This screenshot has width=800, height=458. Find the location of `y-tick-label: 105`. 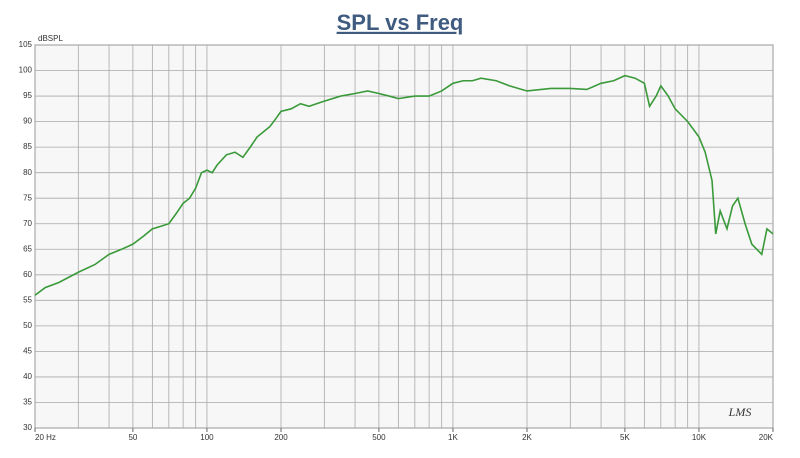

y-tick-label: 105 is located at coordinates (26, 44).